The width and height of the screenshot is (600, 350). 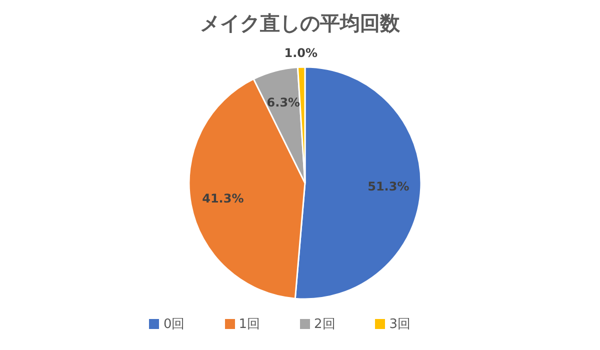 I want to click on legend-label: 2回, so click(x=325, y=324).